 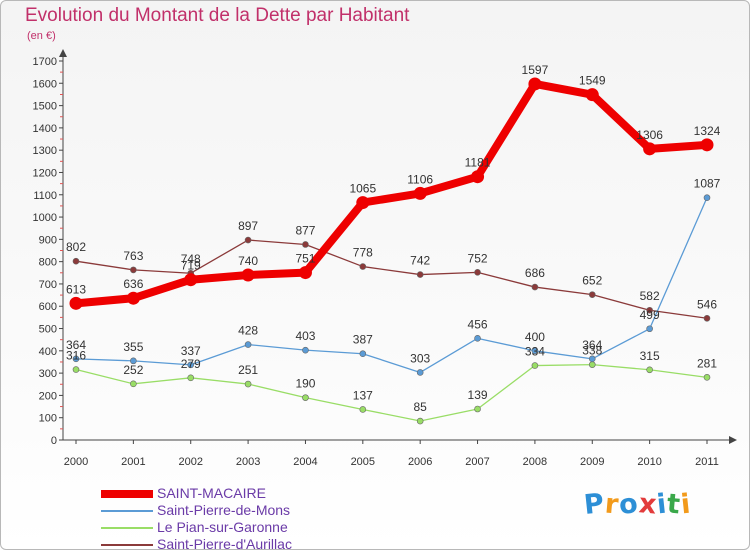 I want to click on data-label: 877, so click(x=305, y=230).